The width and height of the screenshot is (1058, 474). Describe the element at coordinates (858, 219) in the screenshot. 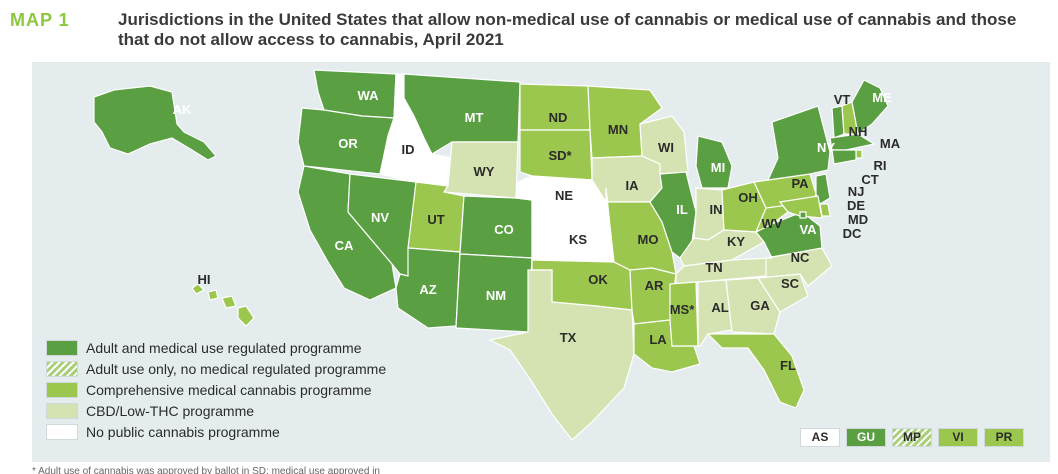

I see `state-label-md: MD` at that location.